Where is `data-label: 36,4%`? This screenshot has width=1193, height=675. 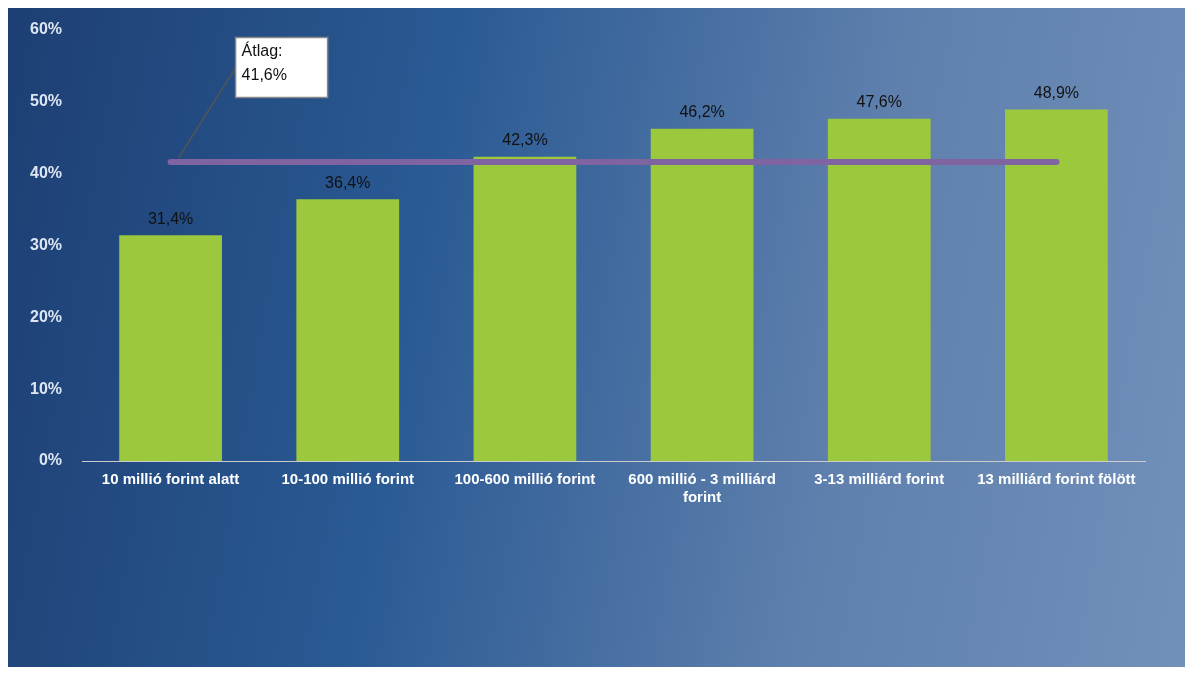
data-label: 36,4% is located at coordinates (348, 182).